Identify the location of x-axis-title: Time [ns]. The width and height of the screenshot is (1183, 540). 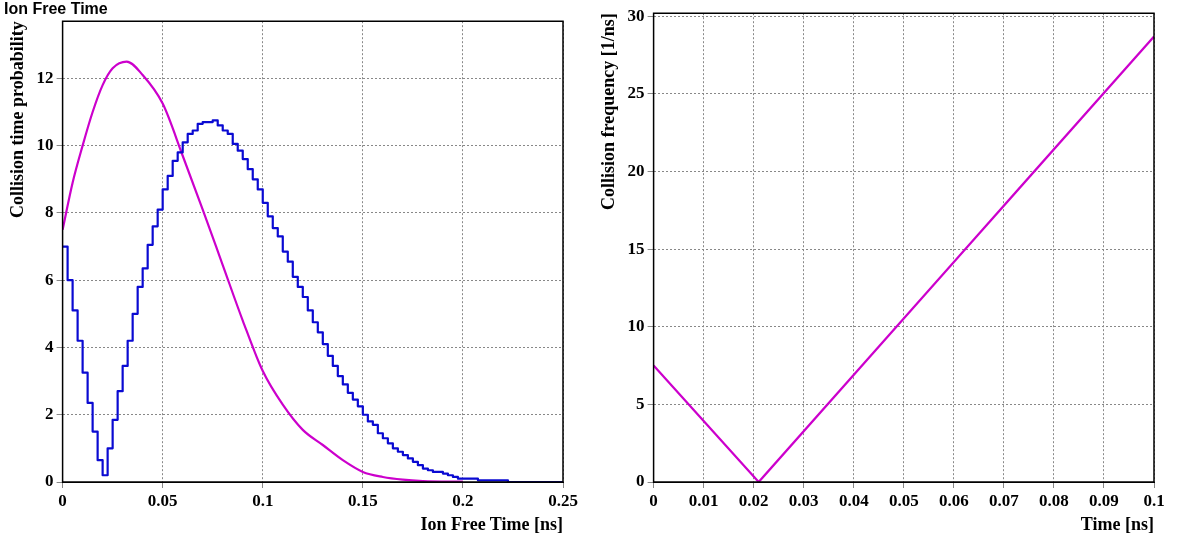
(1117, 523).